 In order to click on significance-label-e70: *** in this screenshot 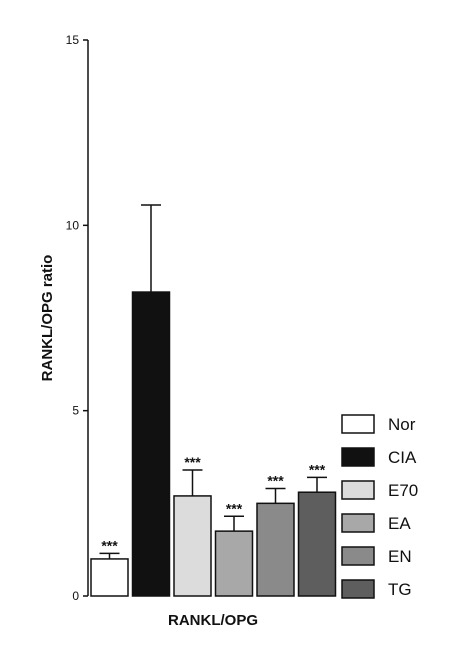, I will do `click(192, 462)`.